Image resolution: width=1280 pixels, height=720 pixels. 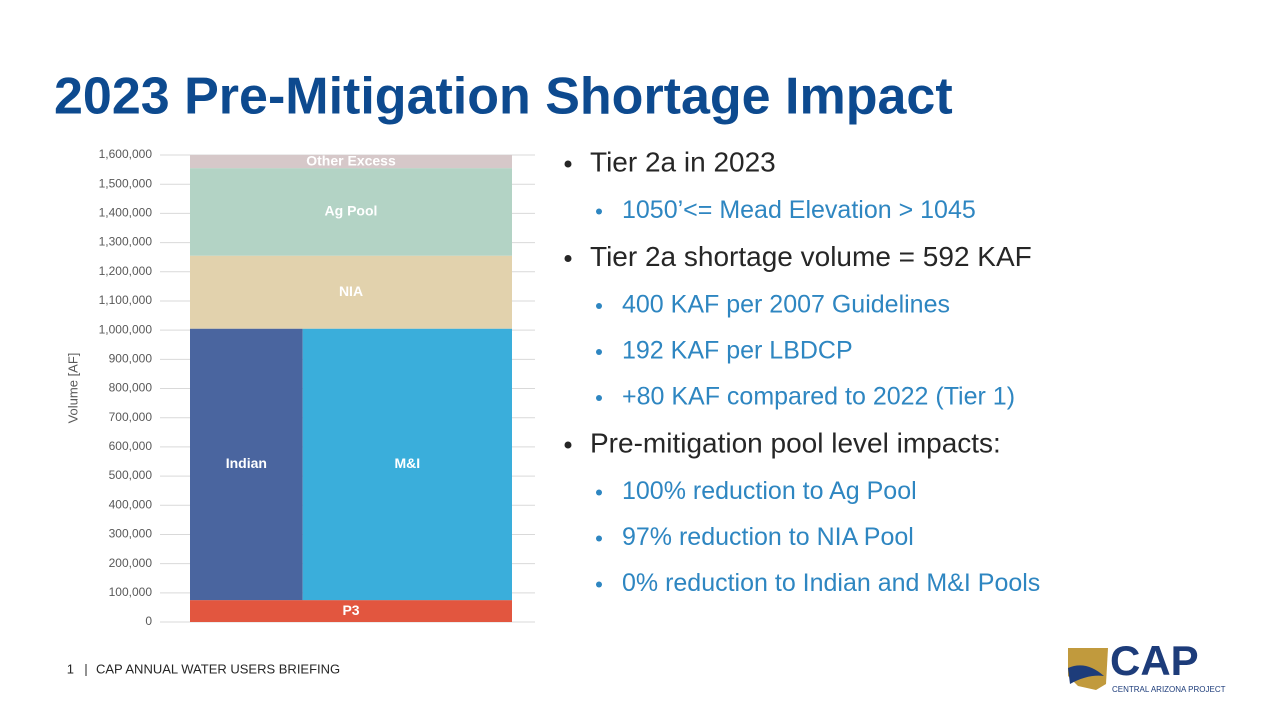 What do you see at coordinates (70, 668) in the screenshot?
I see `page-number: 1` at bounding box center [70, 668].